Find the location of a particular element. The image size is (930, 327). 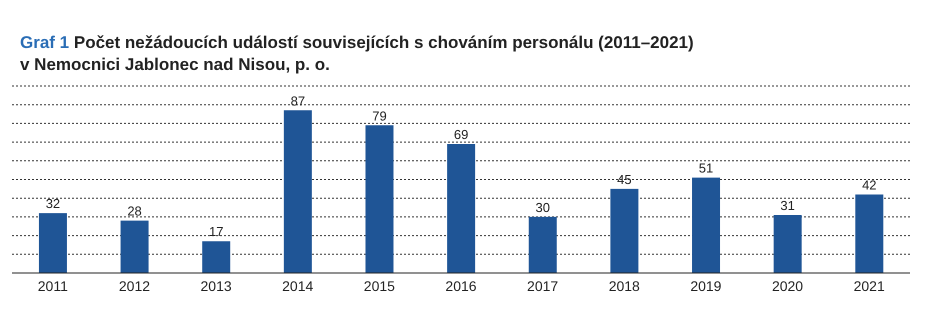

x-tick-label: 2011 is located at coordinates (53, 286).